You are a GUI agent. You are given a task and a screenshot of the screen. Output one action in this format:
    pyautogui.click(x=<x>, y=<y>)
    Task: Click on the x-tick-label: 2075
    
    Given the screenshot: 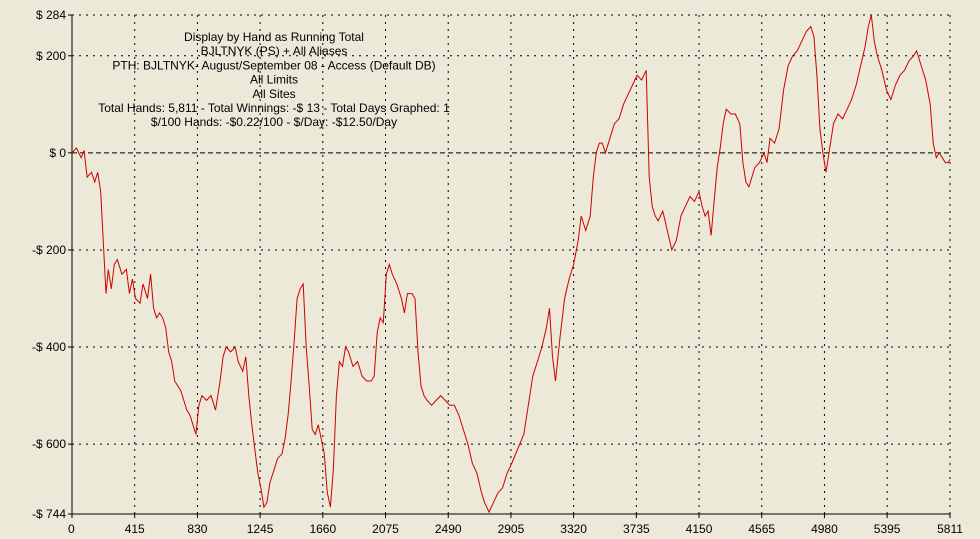 What is the action you would take?
    pyautogui.click(x=385, y=529)
    